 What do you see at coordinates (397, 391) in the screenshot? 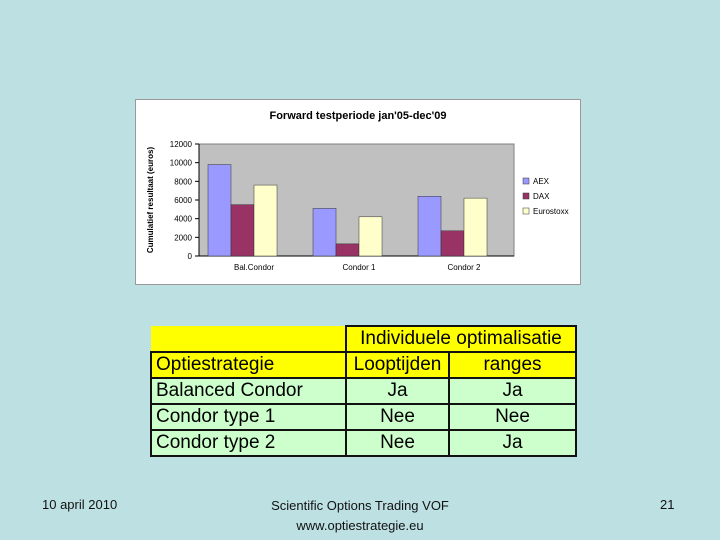
I see `row-looptijden: Ja` at bounding box center [397, 391].